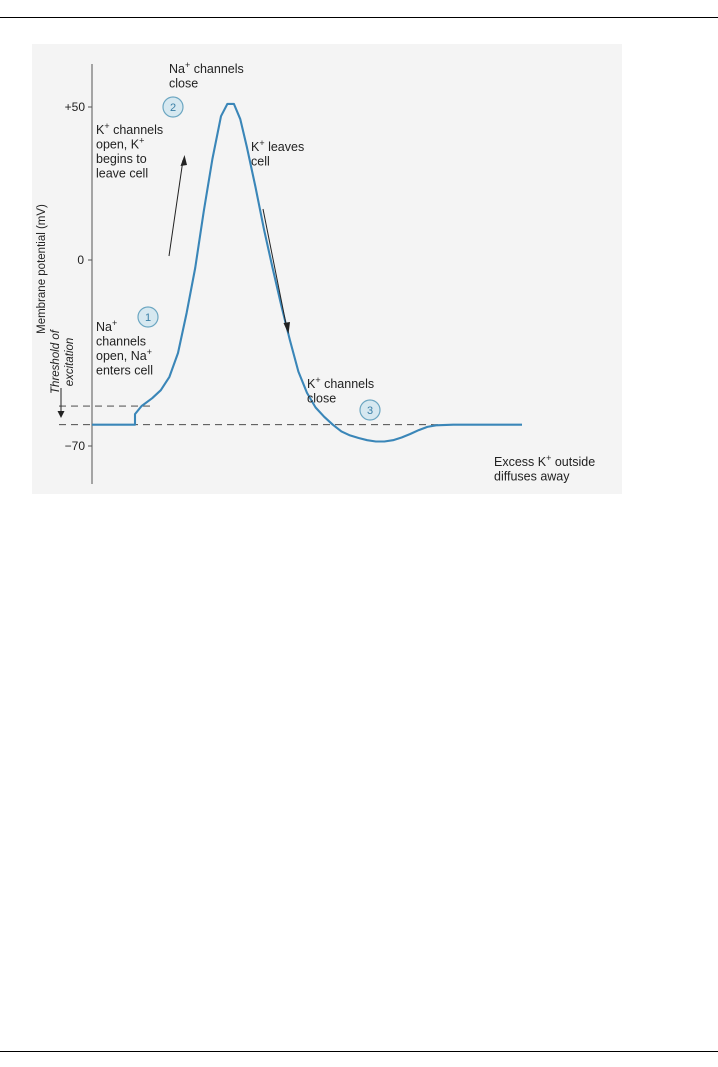 The width and height of the screenshot is (718, 1067). What do you see at coordinates (80, 260) in the screenshot?
I see `y-tick-label-0: 0` at bounding box center [80, 260].